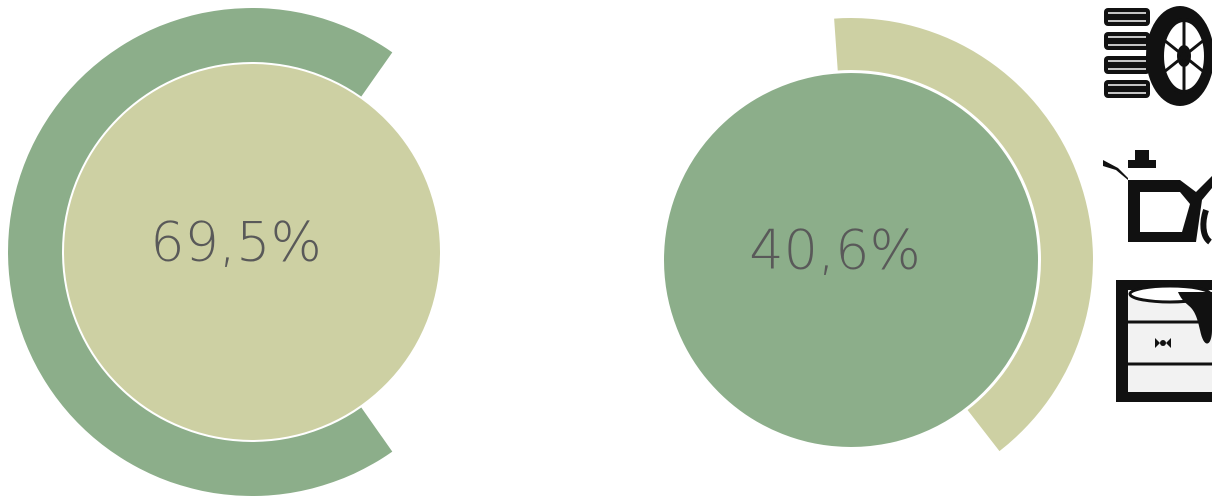 Image resolution: width=1212 pixels, height=496 pixels. What do you see at coordinates (1158, 56) in the screenshot?
I see `tires-icon` at bounding box center [1158, 56].